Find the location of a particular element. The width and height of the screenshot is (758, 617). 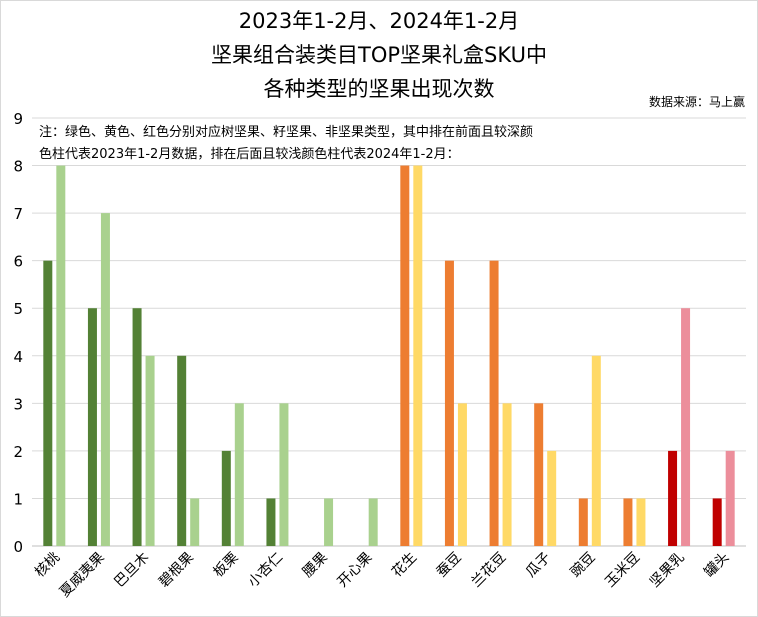

chart-title-line-1: 2023年1-2月、2024年1-2月 is located at coordinates (379, 21).